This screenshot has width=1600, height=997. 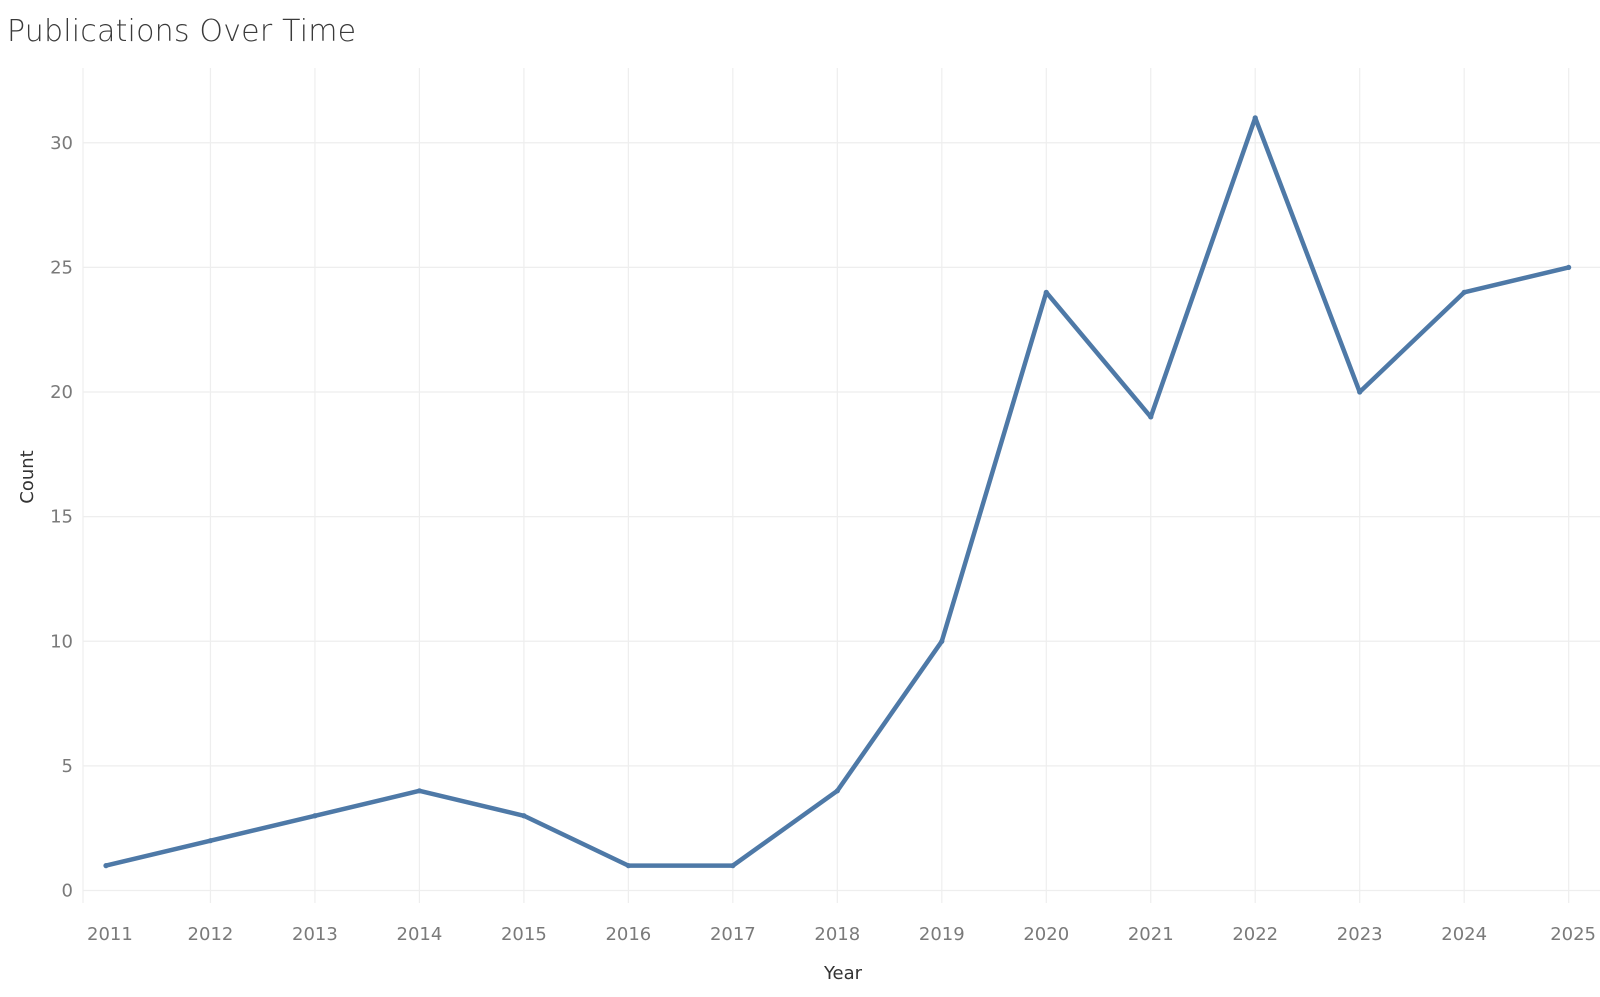 I want to click on y-axis-title: Count, so click(x=27, y=476).